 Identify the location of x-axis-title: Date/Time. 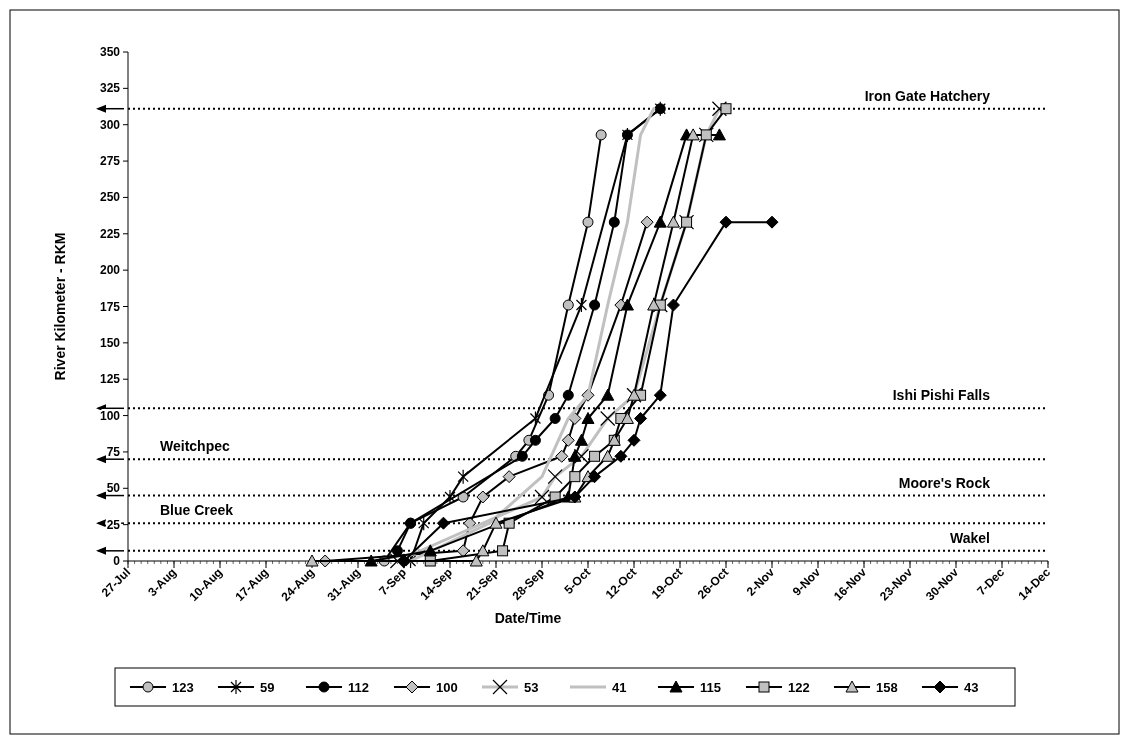
(528, 618).